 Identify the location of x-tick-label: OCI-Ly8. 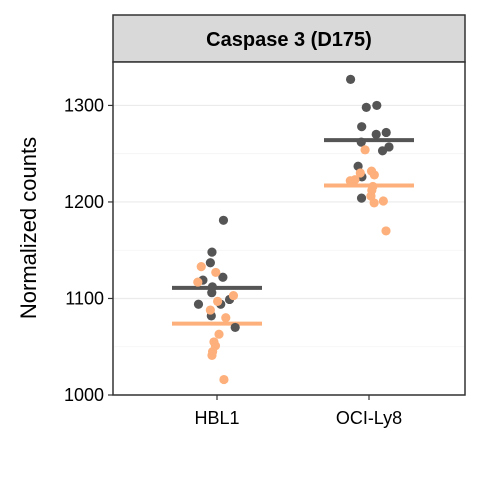
(369, 418).